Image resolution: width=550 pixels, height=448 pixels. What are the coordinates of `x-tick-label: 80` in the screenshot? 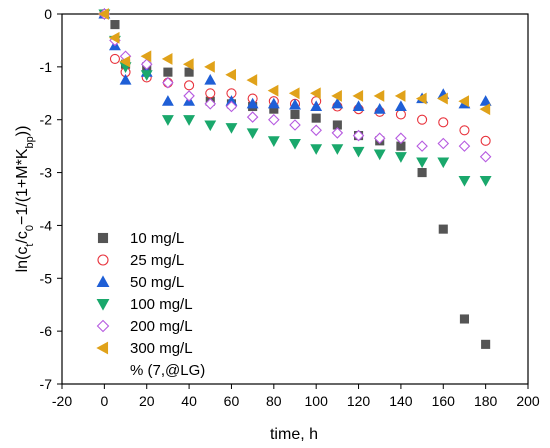 It's located at (274, 401).